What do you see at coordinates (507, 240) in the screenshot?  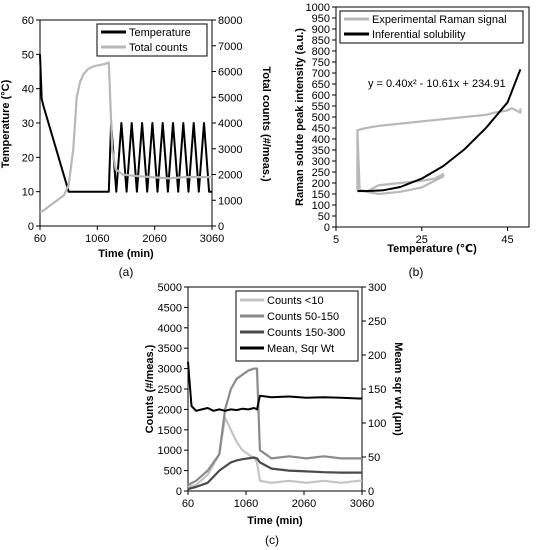 I see `panel-b-xtick-label-45: 45` at bounding box center [507, 240].